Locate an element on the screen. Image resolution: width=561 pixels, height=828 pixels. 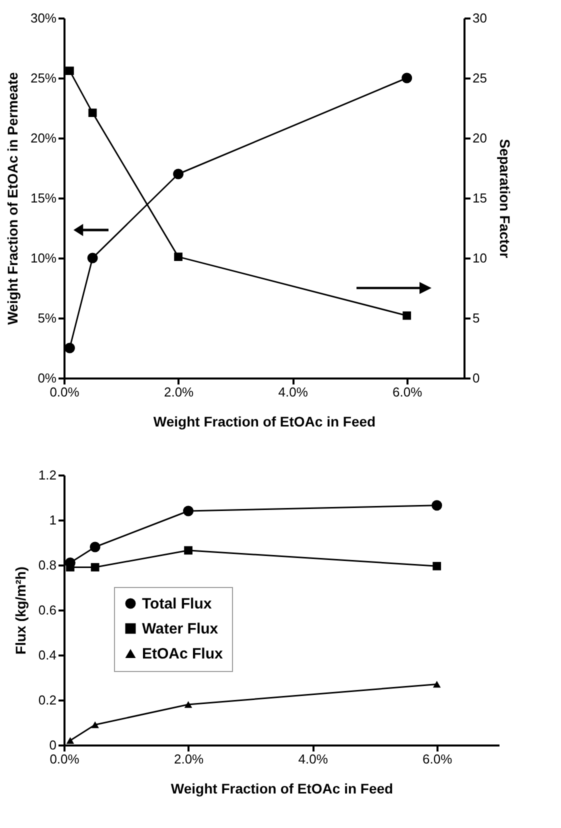
y2-tick-label: 30 is located at coordinates (479, 18).